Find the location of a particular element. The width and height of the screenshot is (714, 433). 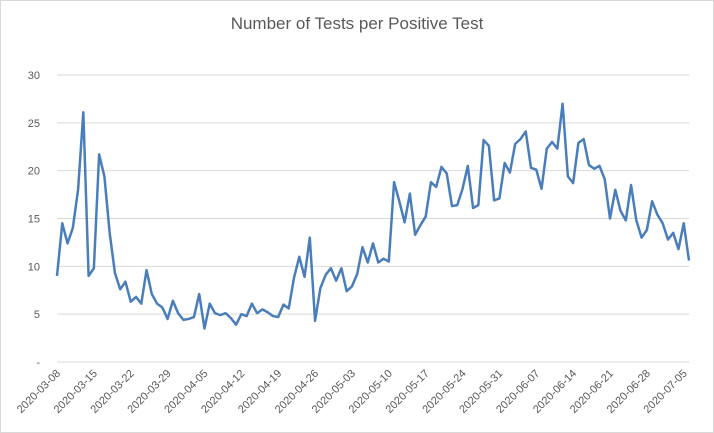

y-tick-label: 10 is located at coordinates (34, 267).